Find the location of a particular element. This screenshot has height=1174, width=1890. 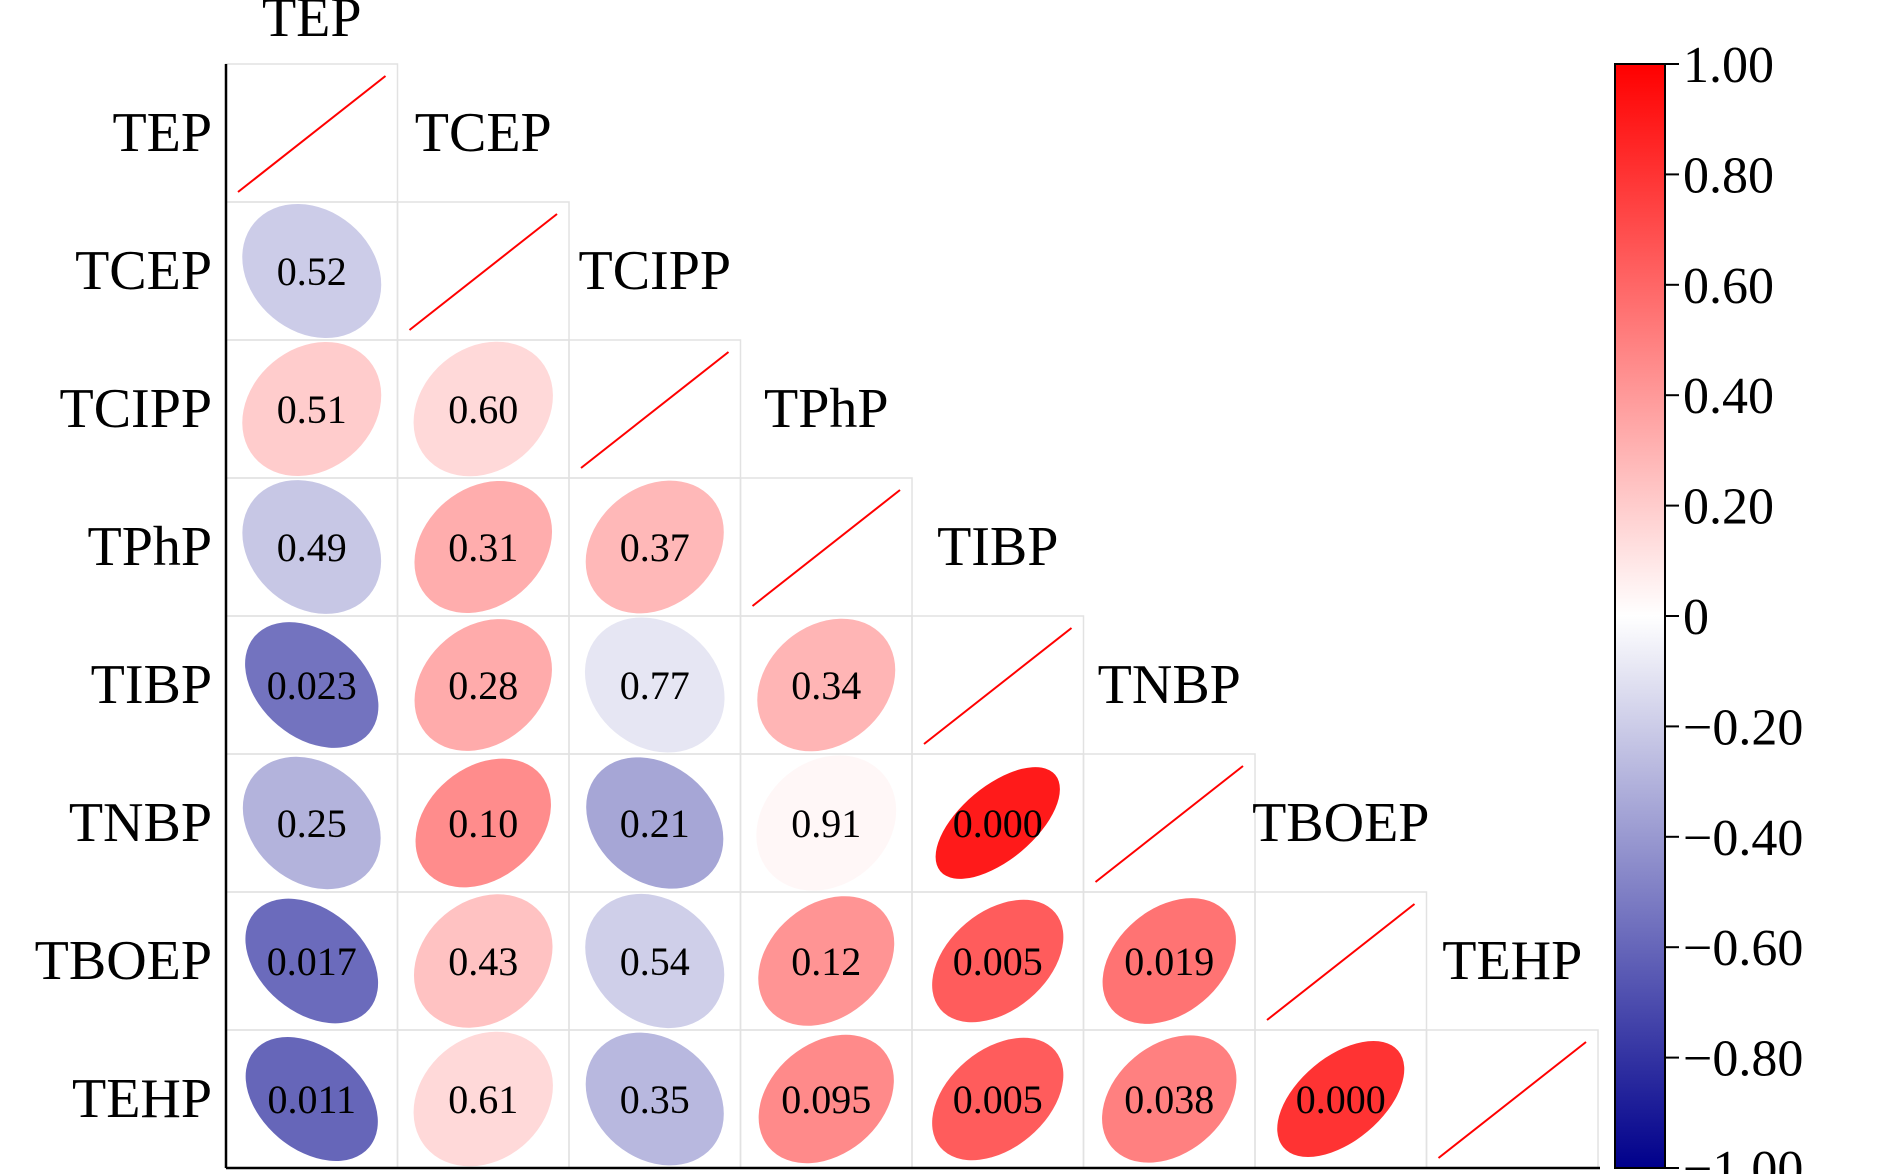

p-value-label: 0.54 is located at coordinates (655, 961).